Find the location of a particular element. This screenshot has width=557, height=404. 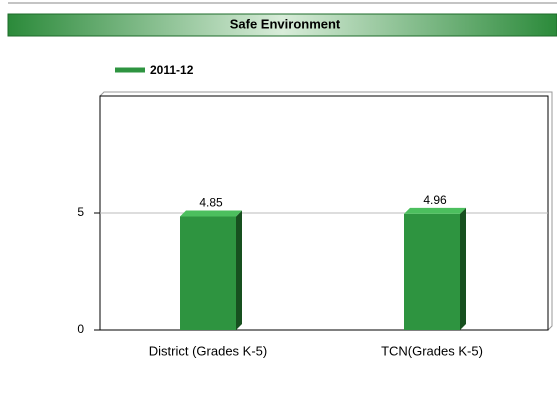

header-bar is located at coordinates (282, 25).